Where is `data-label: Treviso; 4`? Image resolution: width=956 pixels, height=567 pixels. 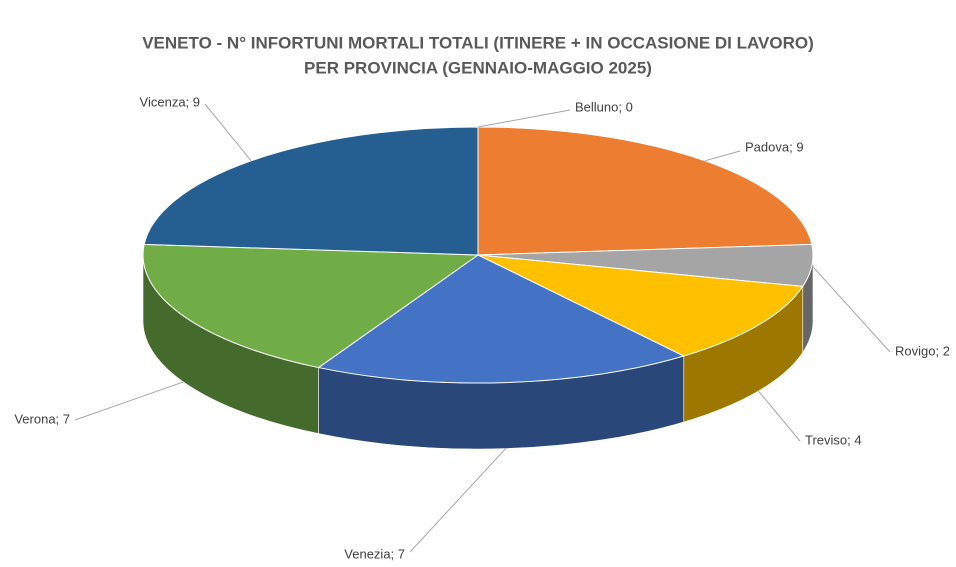 data-label: Treviso; 4 is located at coordinates (833, 439).